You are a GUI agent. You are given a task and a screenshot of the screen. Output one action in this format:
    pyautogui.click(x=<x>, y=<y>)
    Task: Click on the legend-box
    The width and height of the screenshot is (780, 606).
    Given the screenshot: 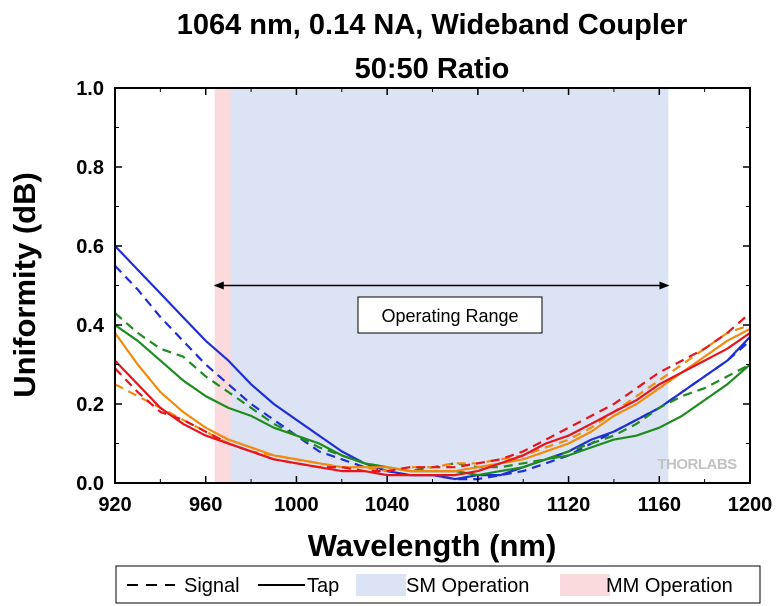 What is the action you would take?
    pyautogui.click(x=438, y=584)
    